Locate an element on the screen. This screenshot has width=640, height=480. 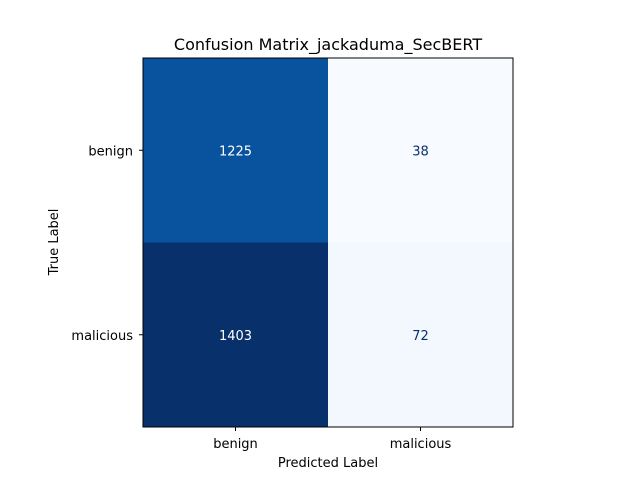
heatmap-cell-benign-benign is located at coordinates (235, 150).